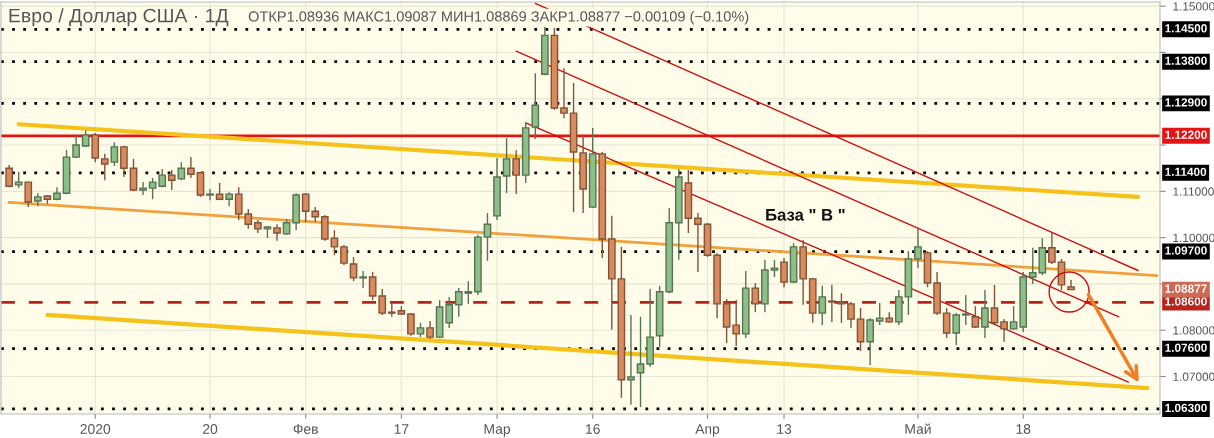  What do you see at coordinates (918, 428) in the screenshot?
I see `x-tick-label: Май` at bounding box center [918, 428].